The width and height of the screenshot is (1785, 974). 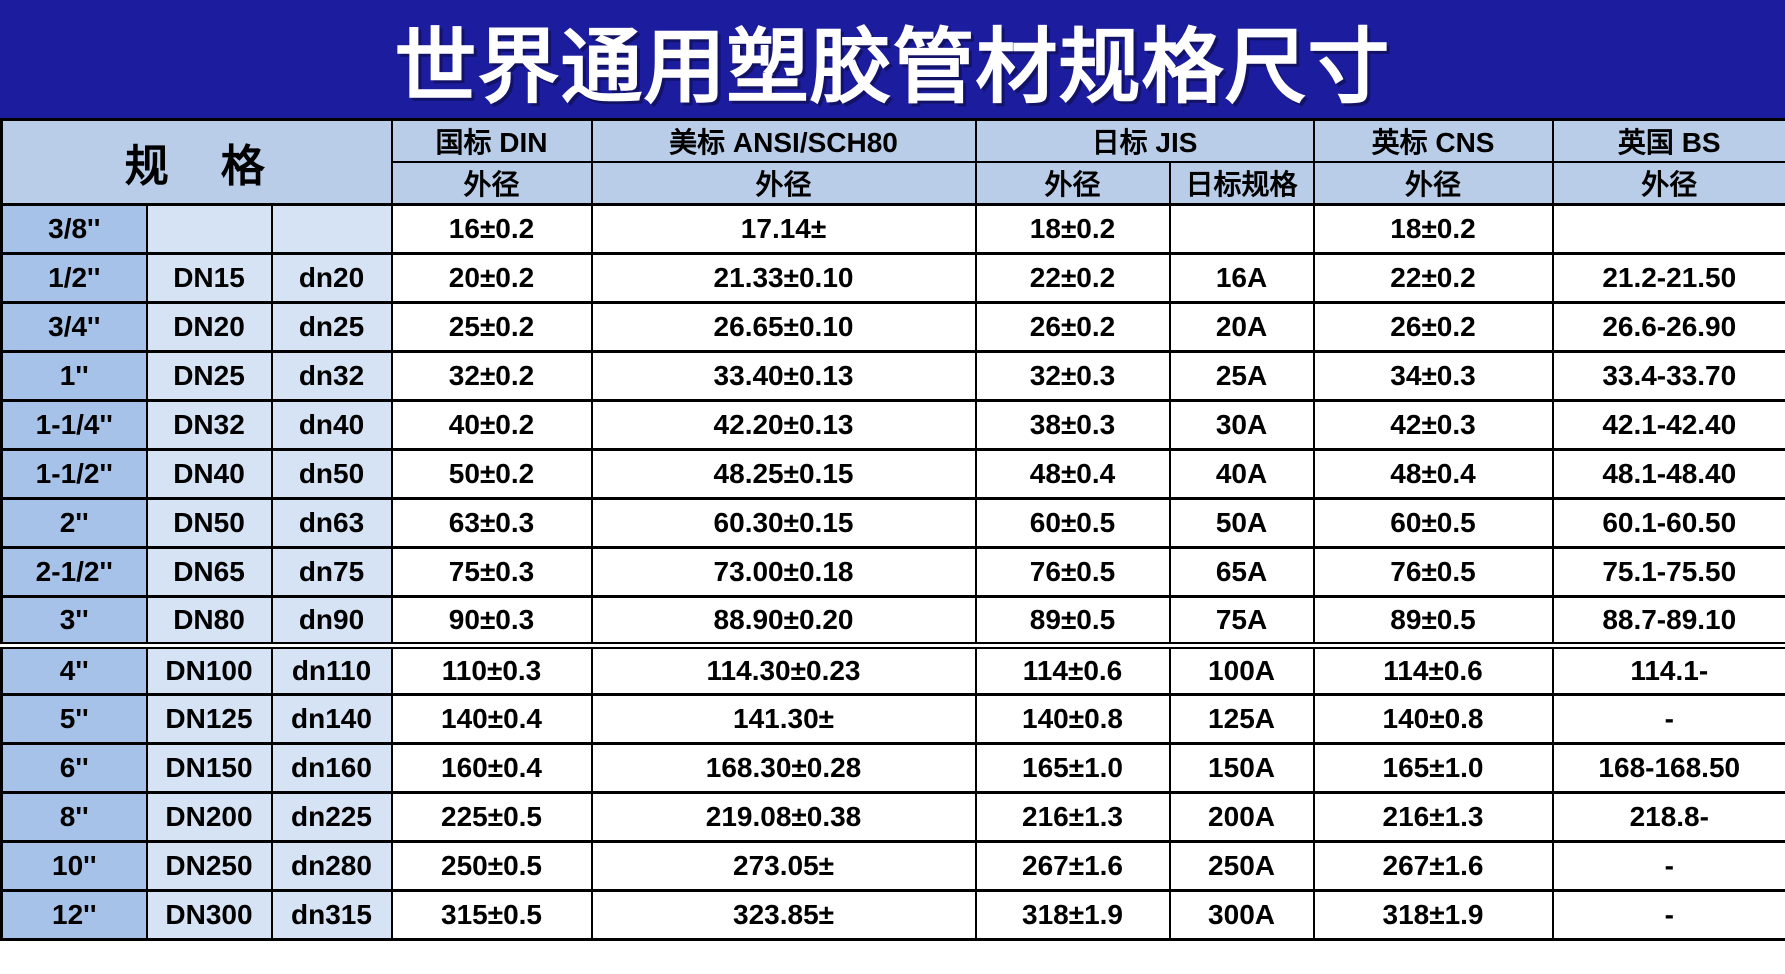 I want to click on size-inch: 4'', so click(x=74, y=669).